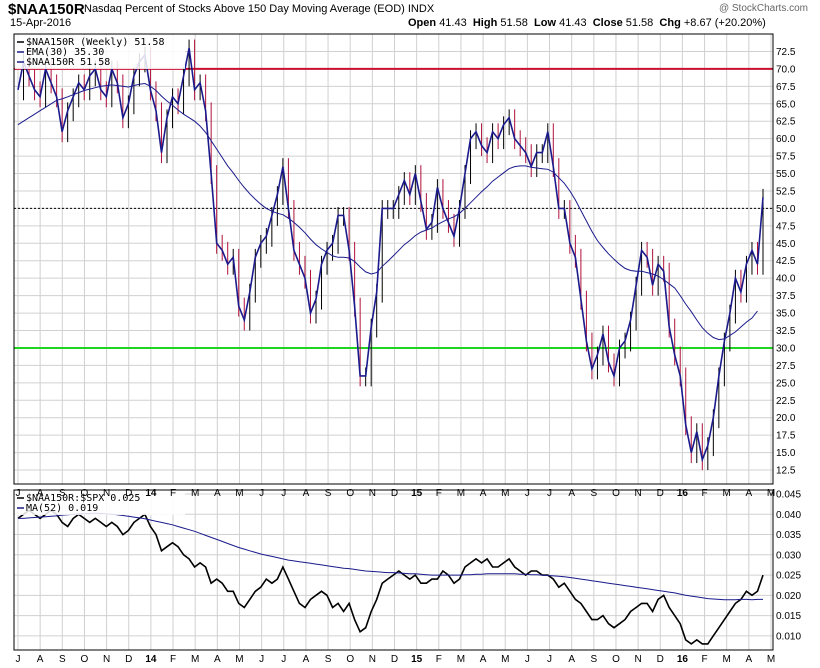 The width and height of the screenshot is (820, 668). What do you see at coordinates (788, 576) in the screenshot?
I see `y-tick-label: 0.025` at bounding box center [788, 576].